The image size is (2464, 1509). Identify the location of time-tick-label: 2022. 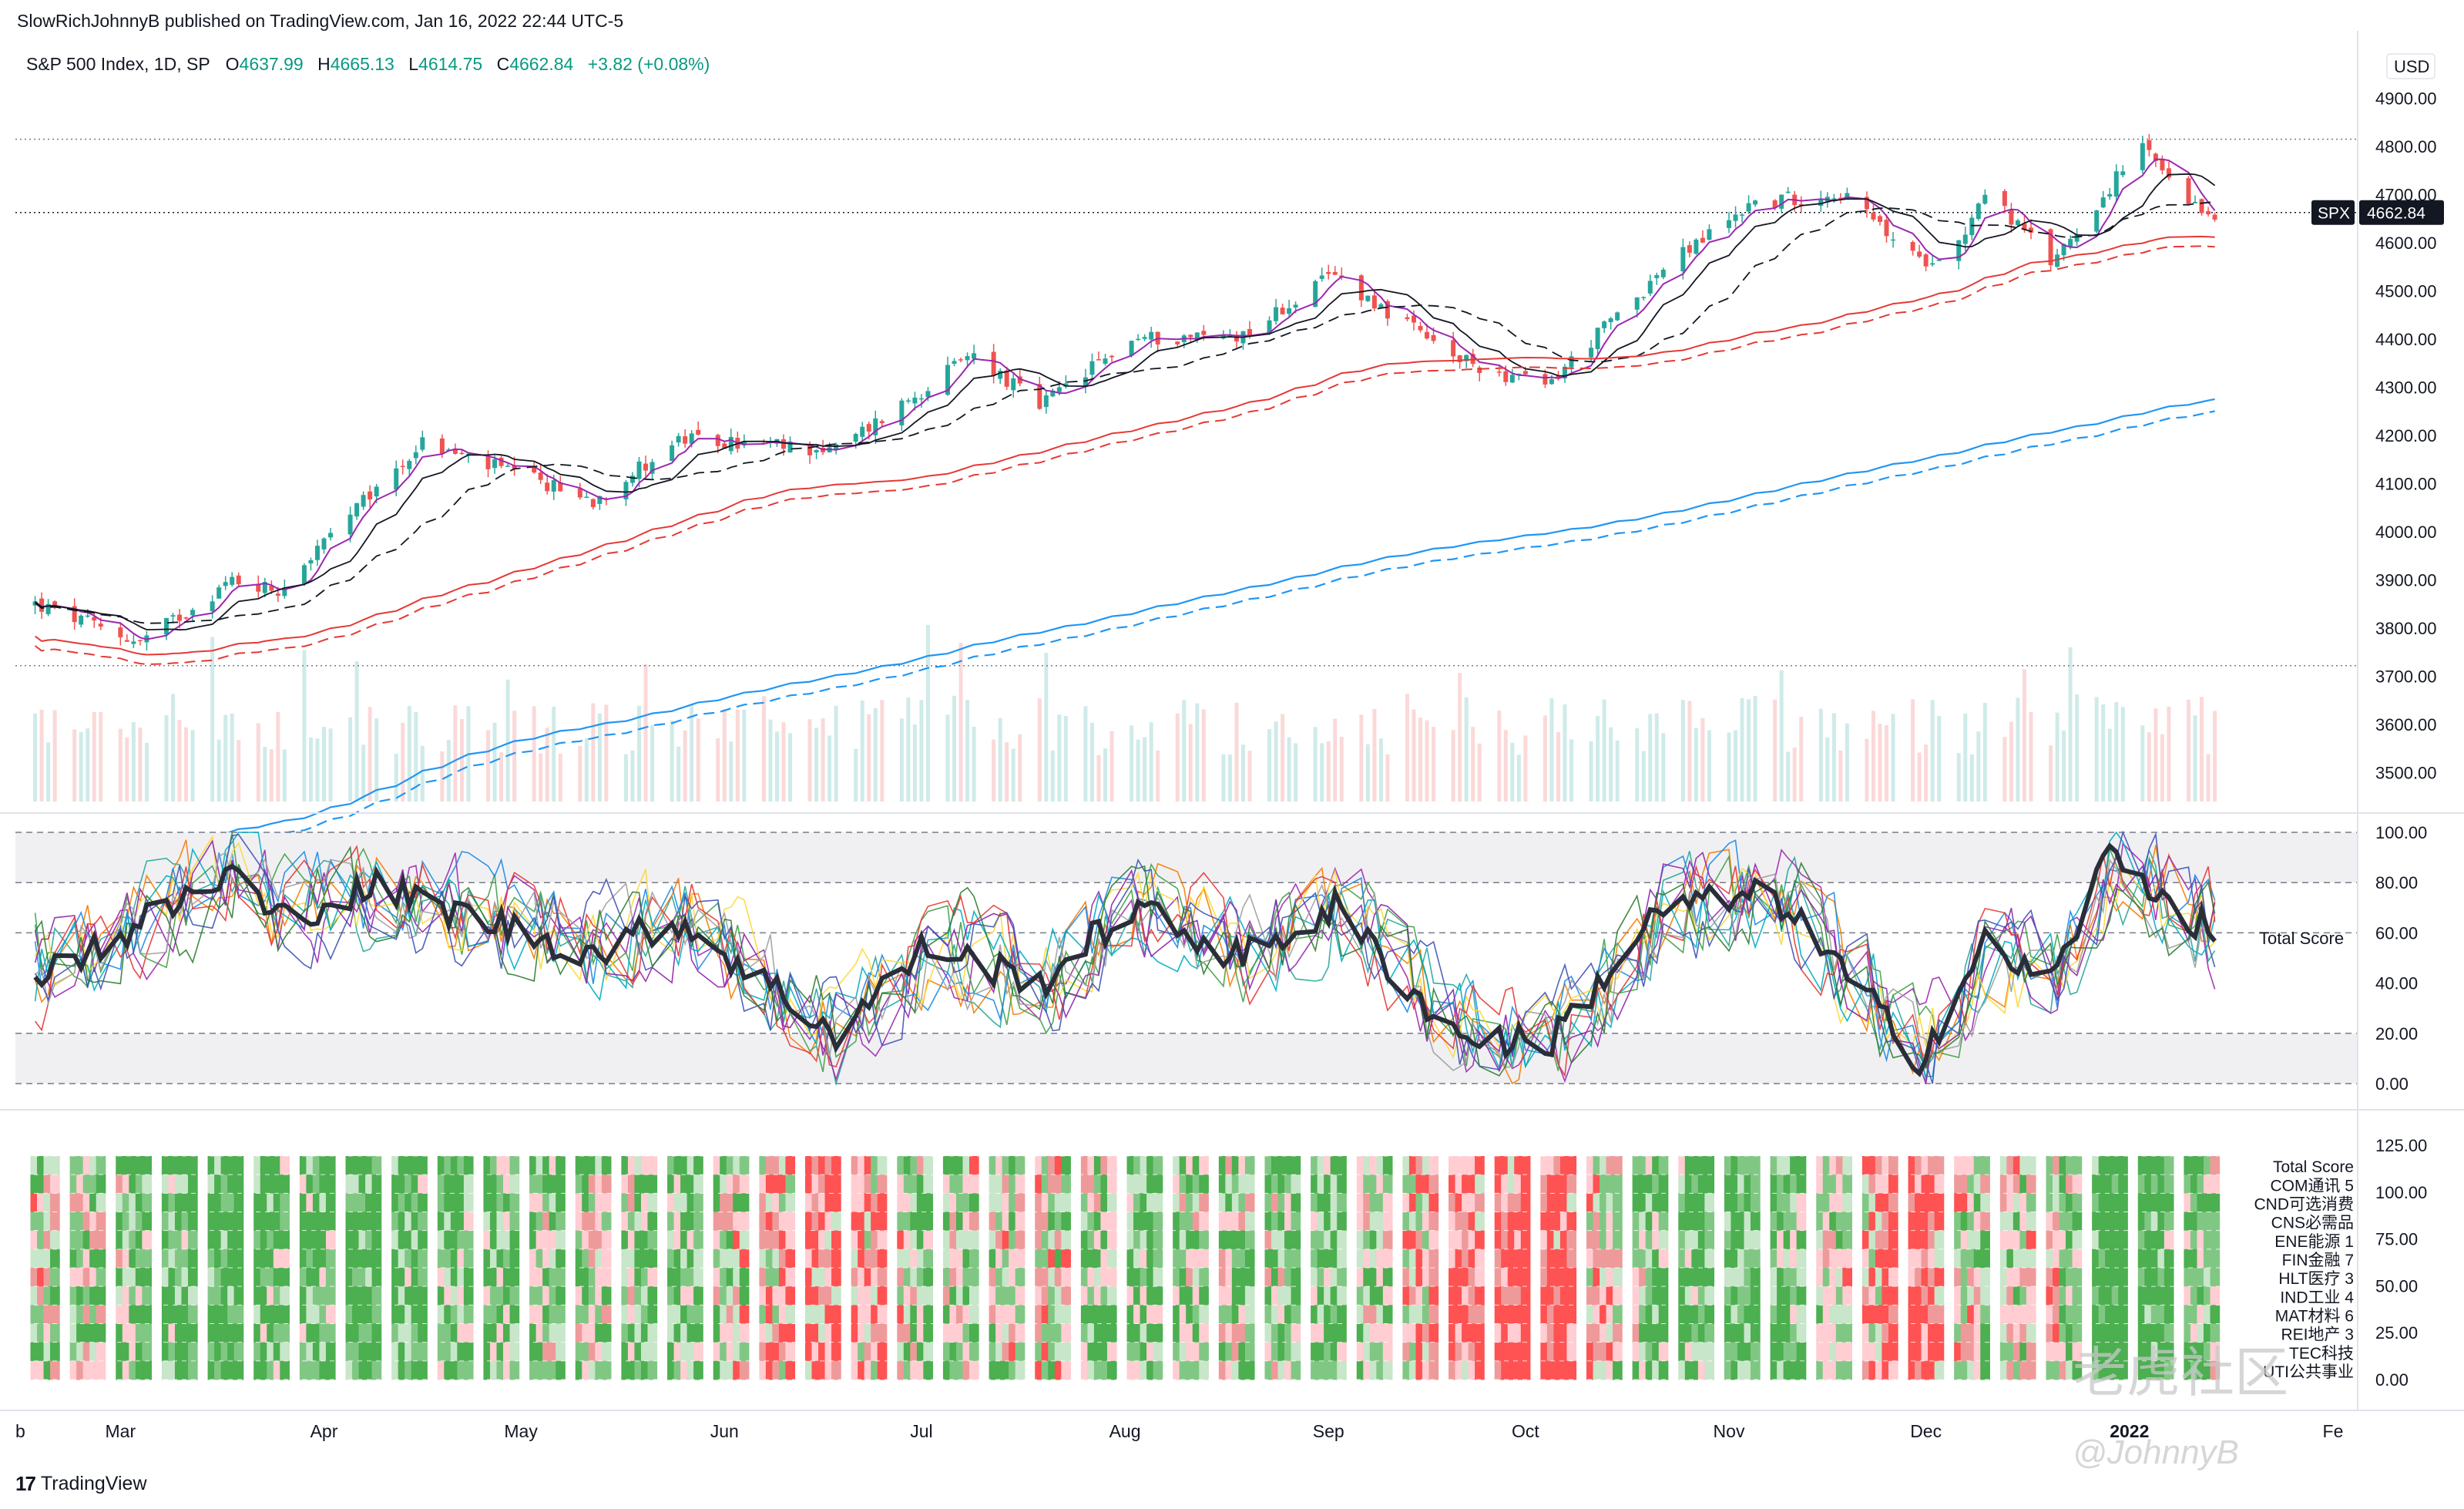
(2129, 1431).